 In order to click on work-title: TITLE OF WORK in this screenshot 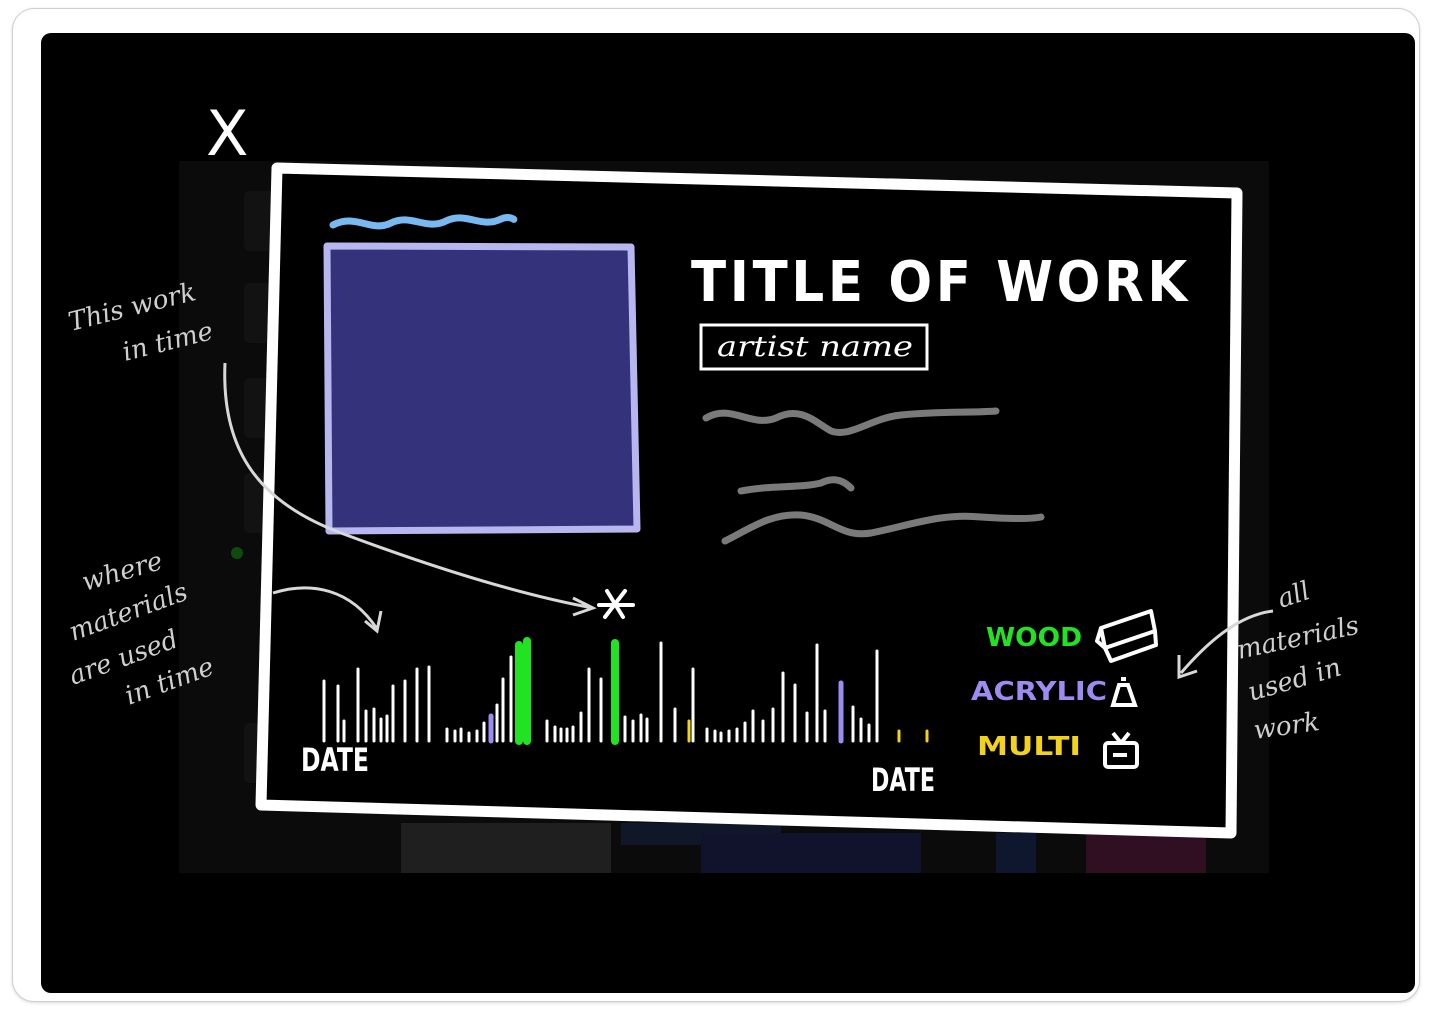, I will do `click(941, 282)`.